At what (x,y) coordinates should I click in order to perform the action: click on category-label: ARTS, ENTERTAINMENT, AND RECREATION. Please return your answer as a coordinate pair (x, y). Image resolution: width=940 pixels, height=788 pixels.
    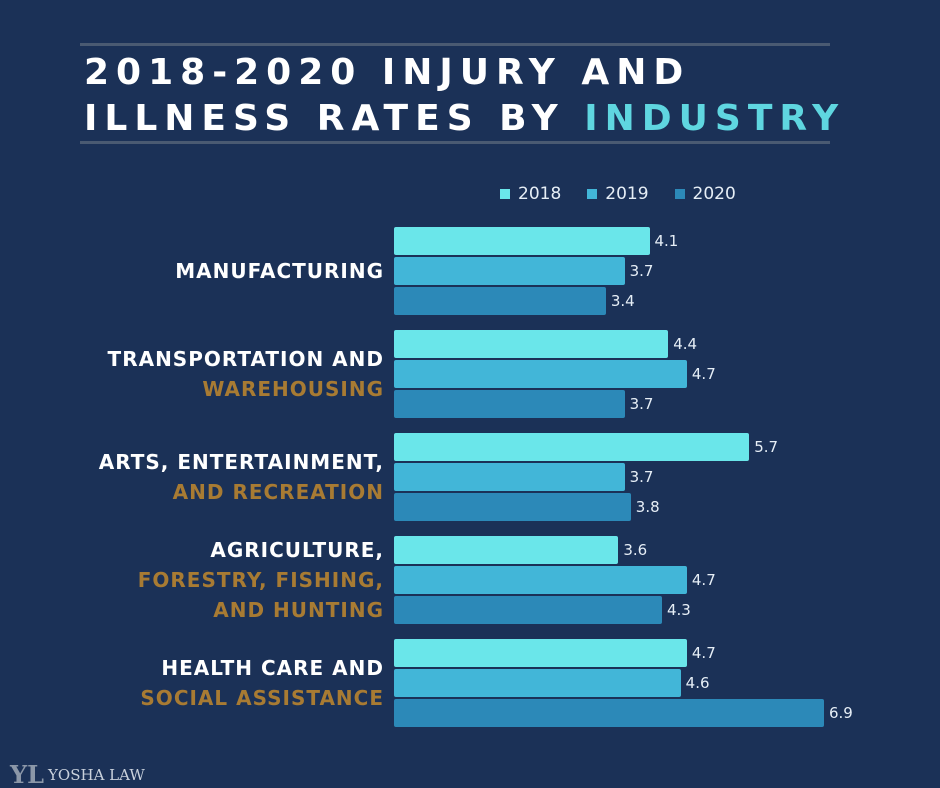
    Looking at the image, I should click on (241, 477).